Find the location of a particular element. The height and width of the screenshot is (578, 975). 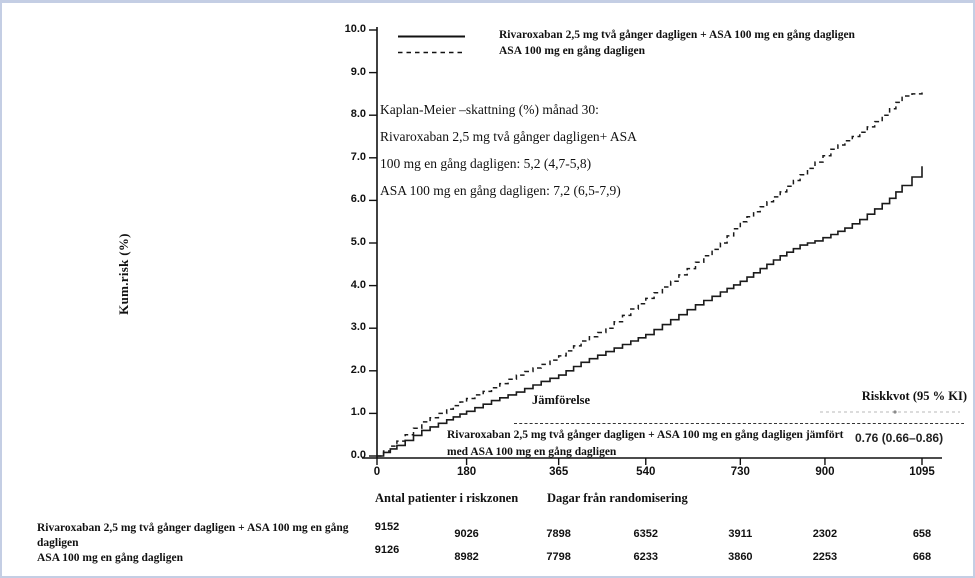

risk-count: 2253 is located at coordinates (825, 557).